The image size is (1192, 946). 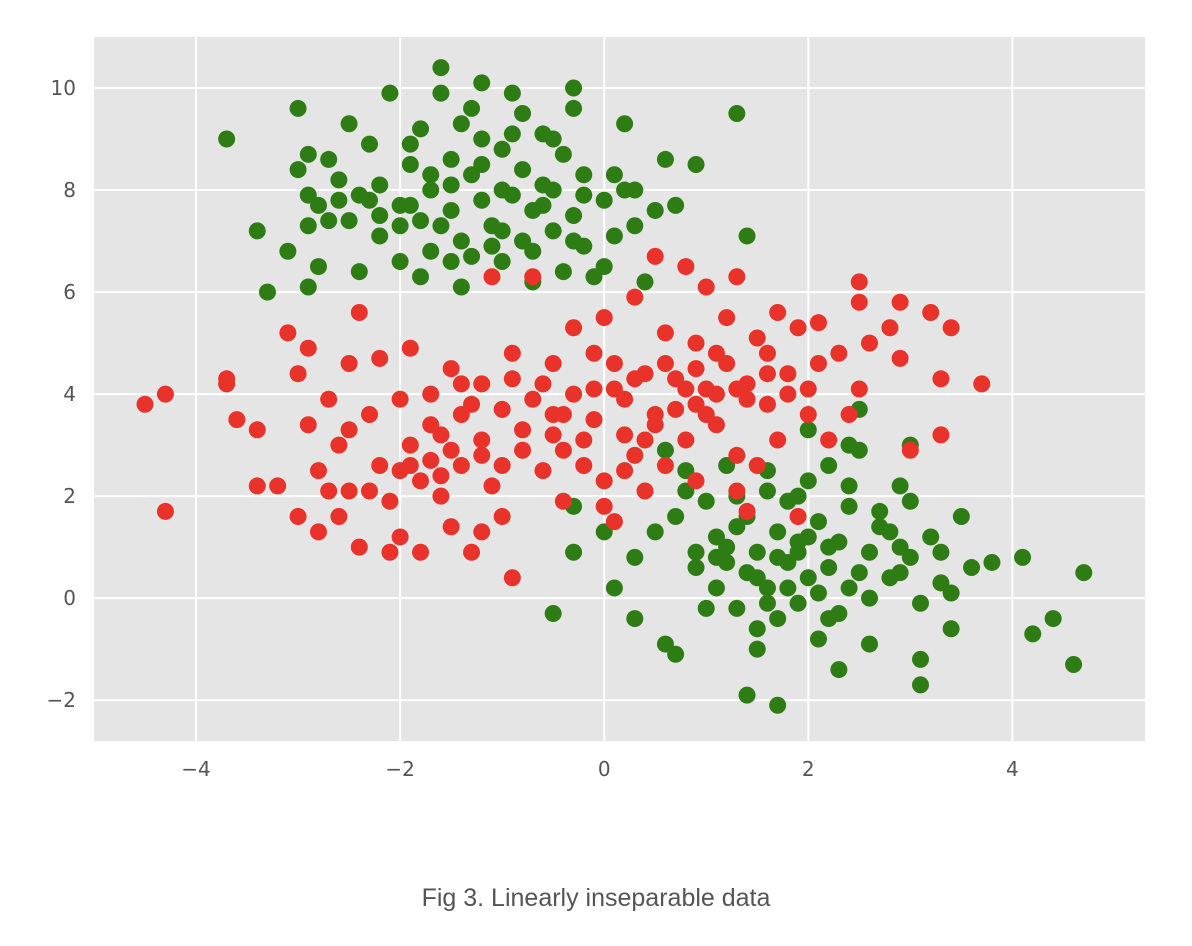 I want to click on y-tick-label: −2, so click(x=61, y=700).